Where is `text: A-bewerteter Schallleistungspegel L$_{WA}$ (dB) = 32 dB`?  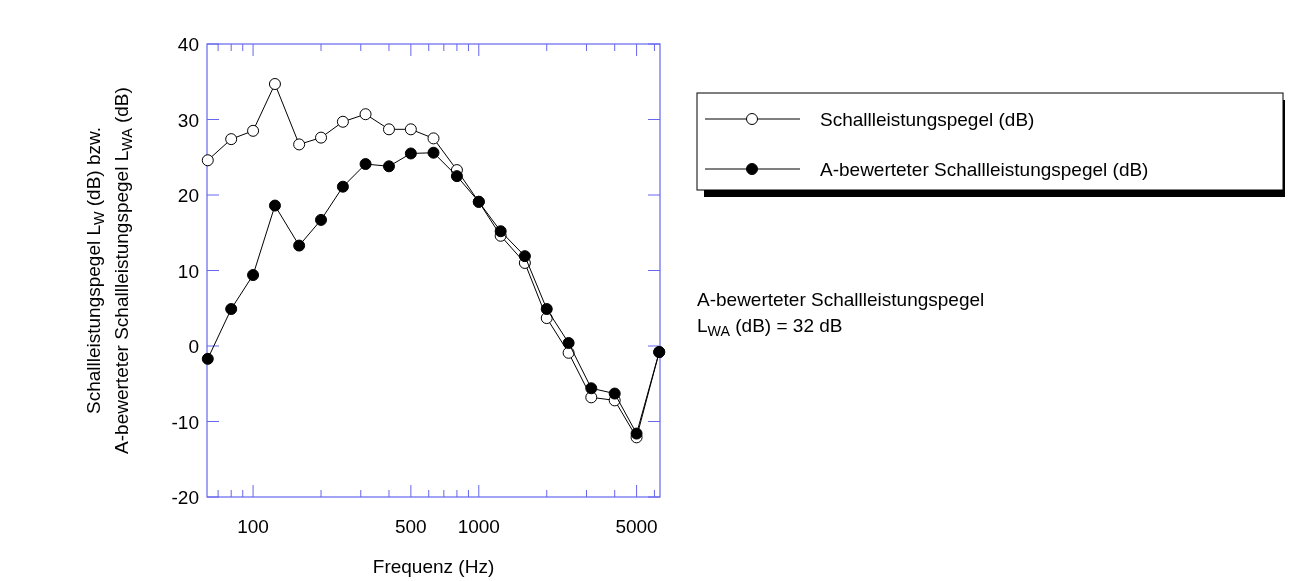 text: A-bewerteter Schallleistungspegel L$_{WA}$ (dB) = 32 dB is located at coordinates (841, 314).